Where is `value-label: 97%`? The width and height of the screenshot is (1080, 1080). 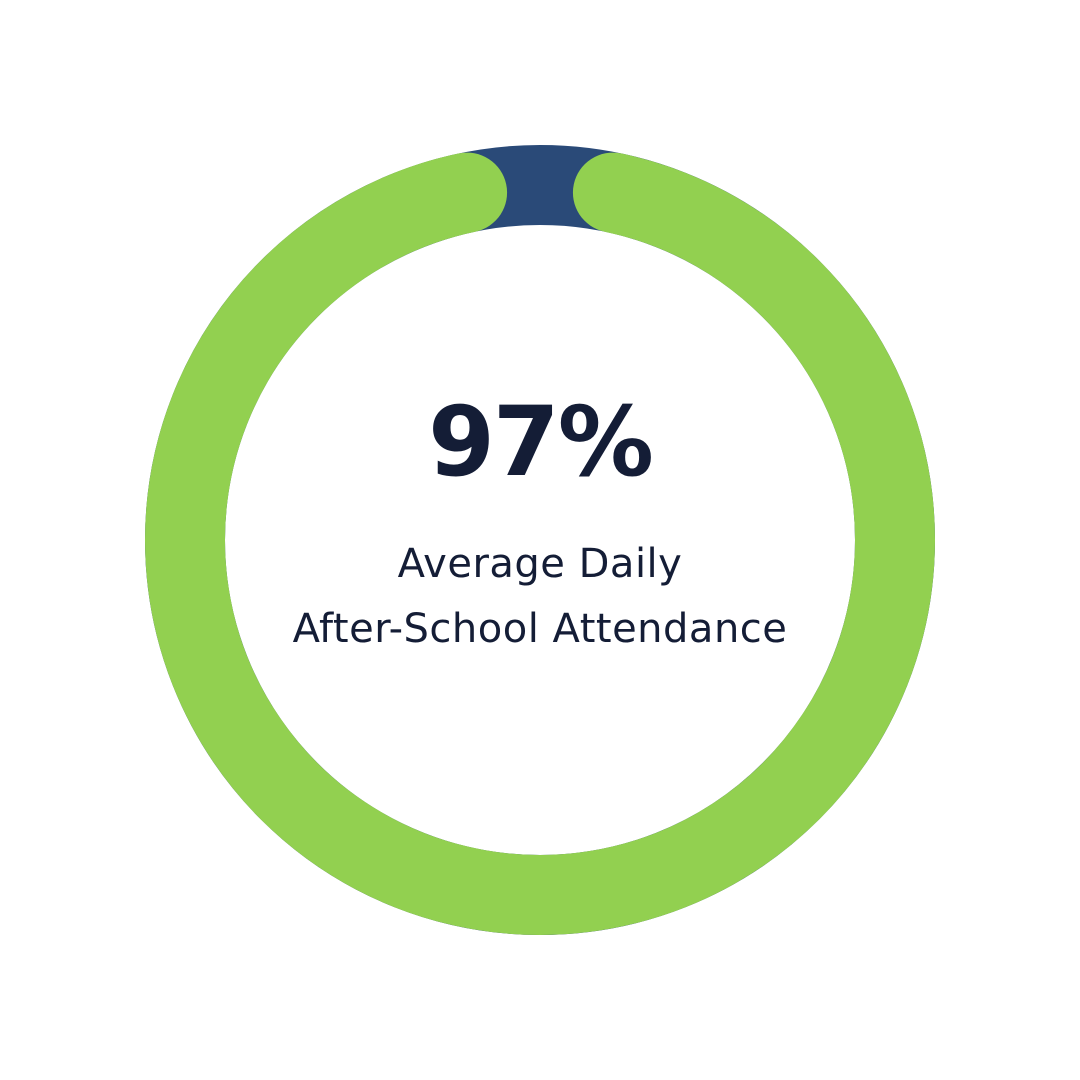 value-label: 97% is located at coordinates (541, 442).